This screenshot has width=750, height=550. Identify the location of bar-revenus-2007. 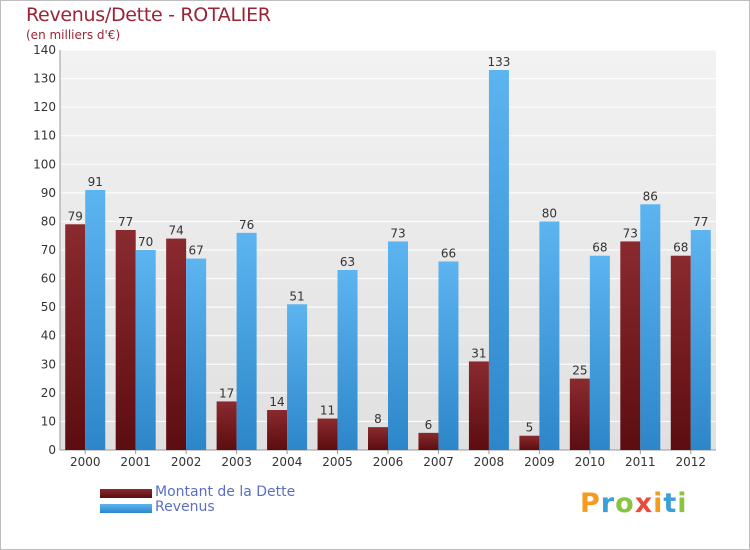
(448, 355).